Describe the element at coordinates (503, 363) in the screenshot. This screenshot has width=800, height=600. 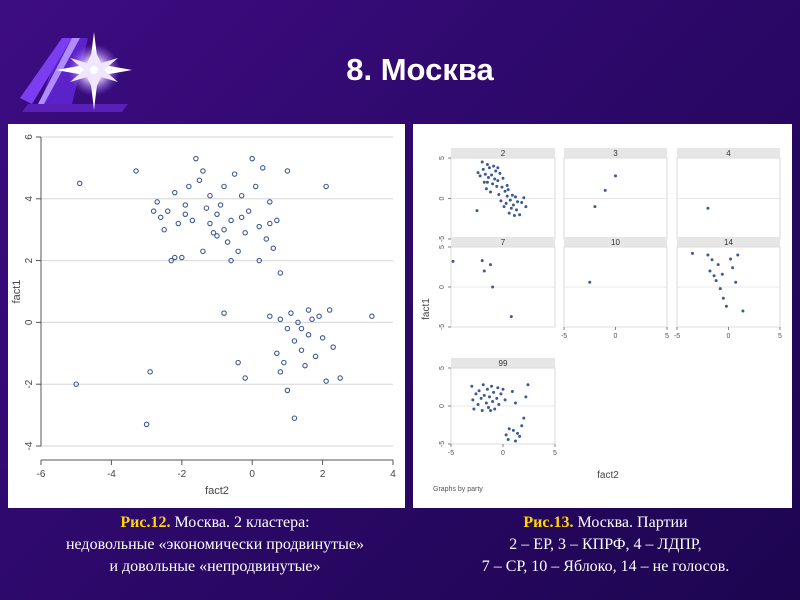
I see `facet-label: 99` at that location.